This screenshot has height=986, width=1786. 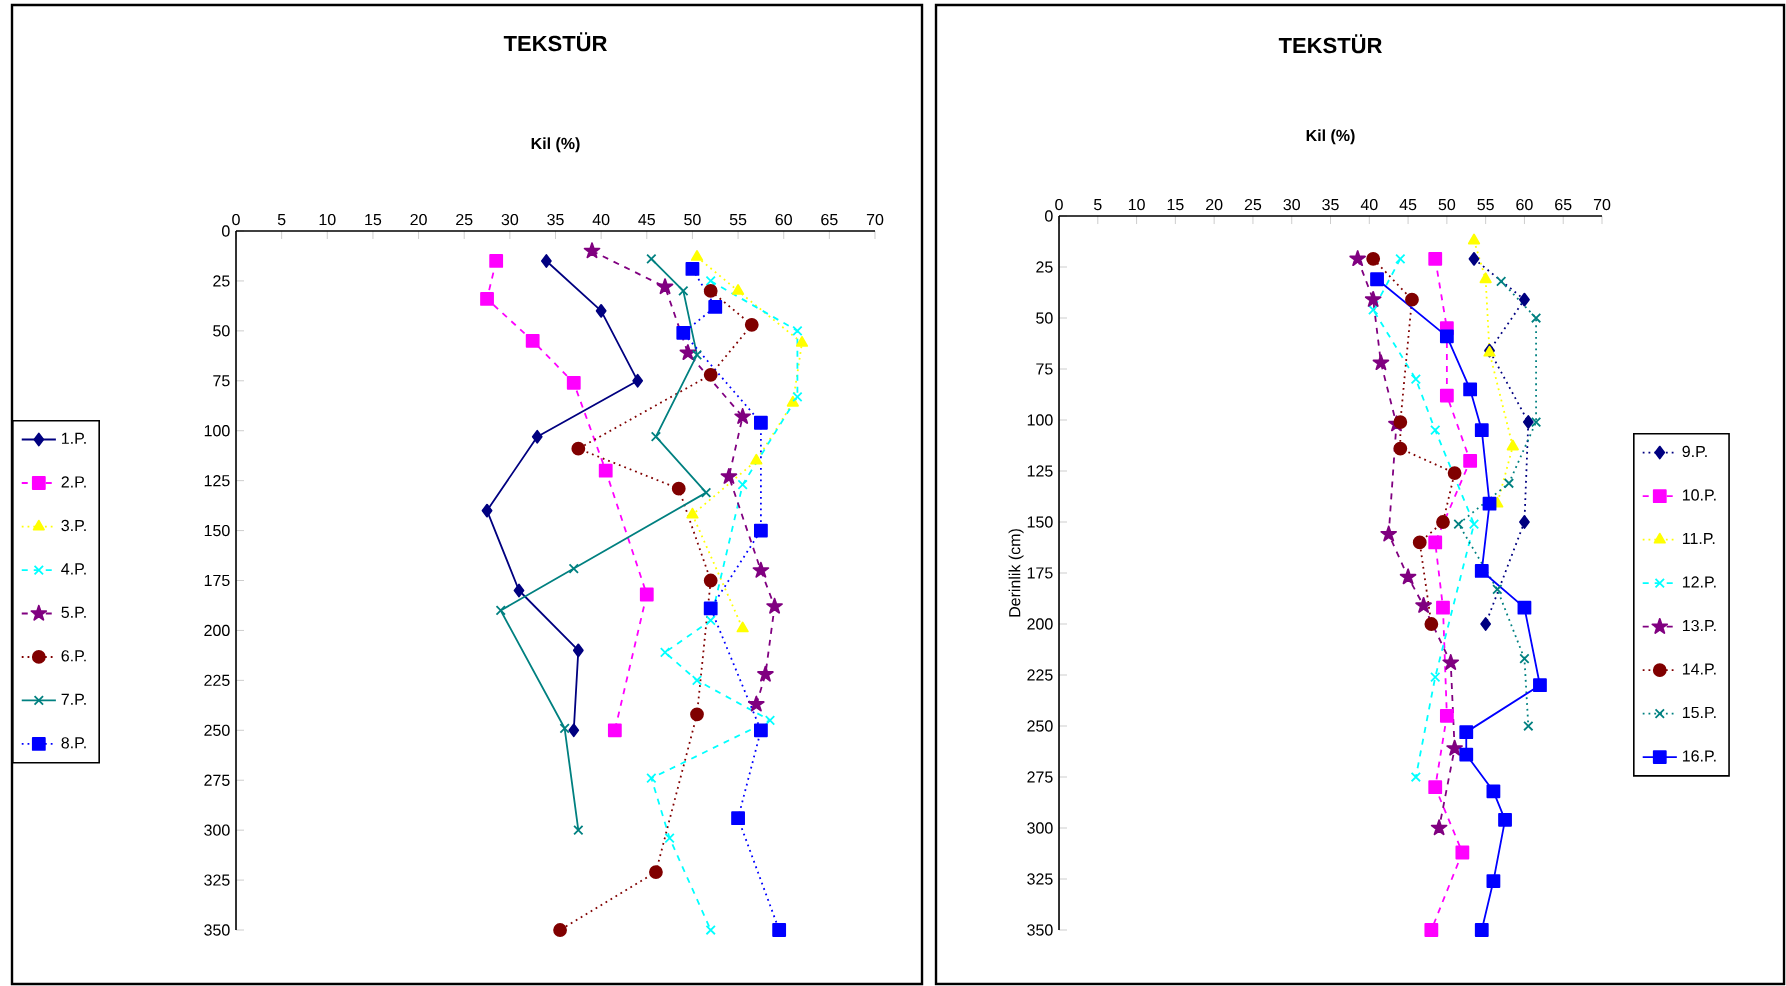 I want to click on legend-label: 3.P., so click(x=73, y=525).